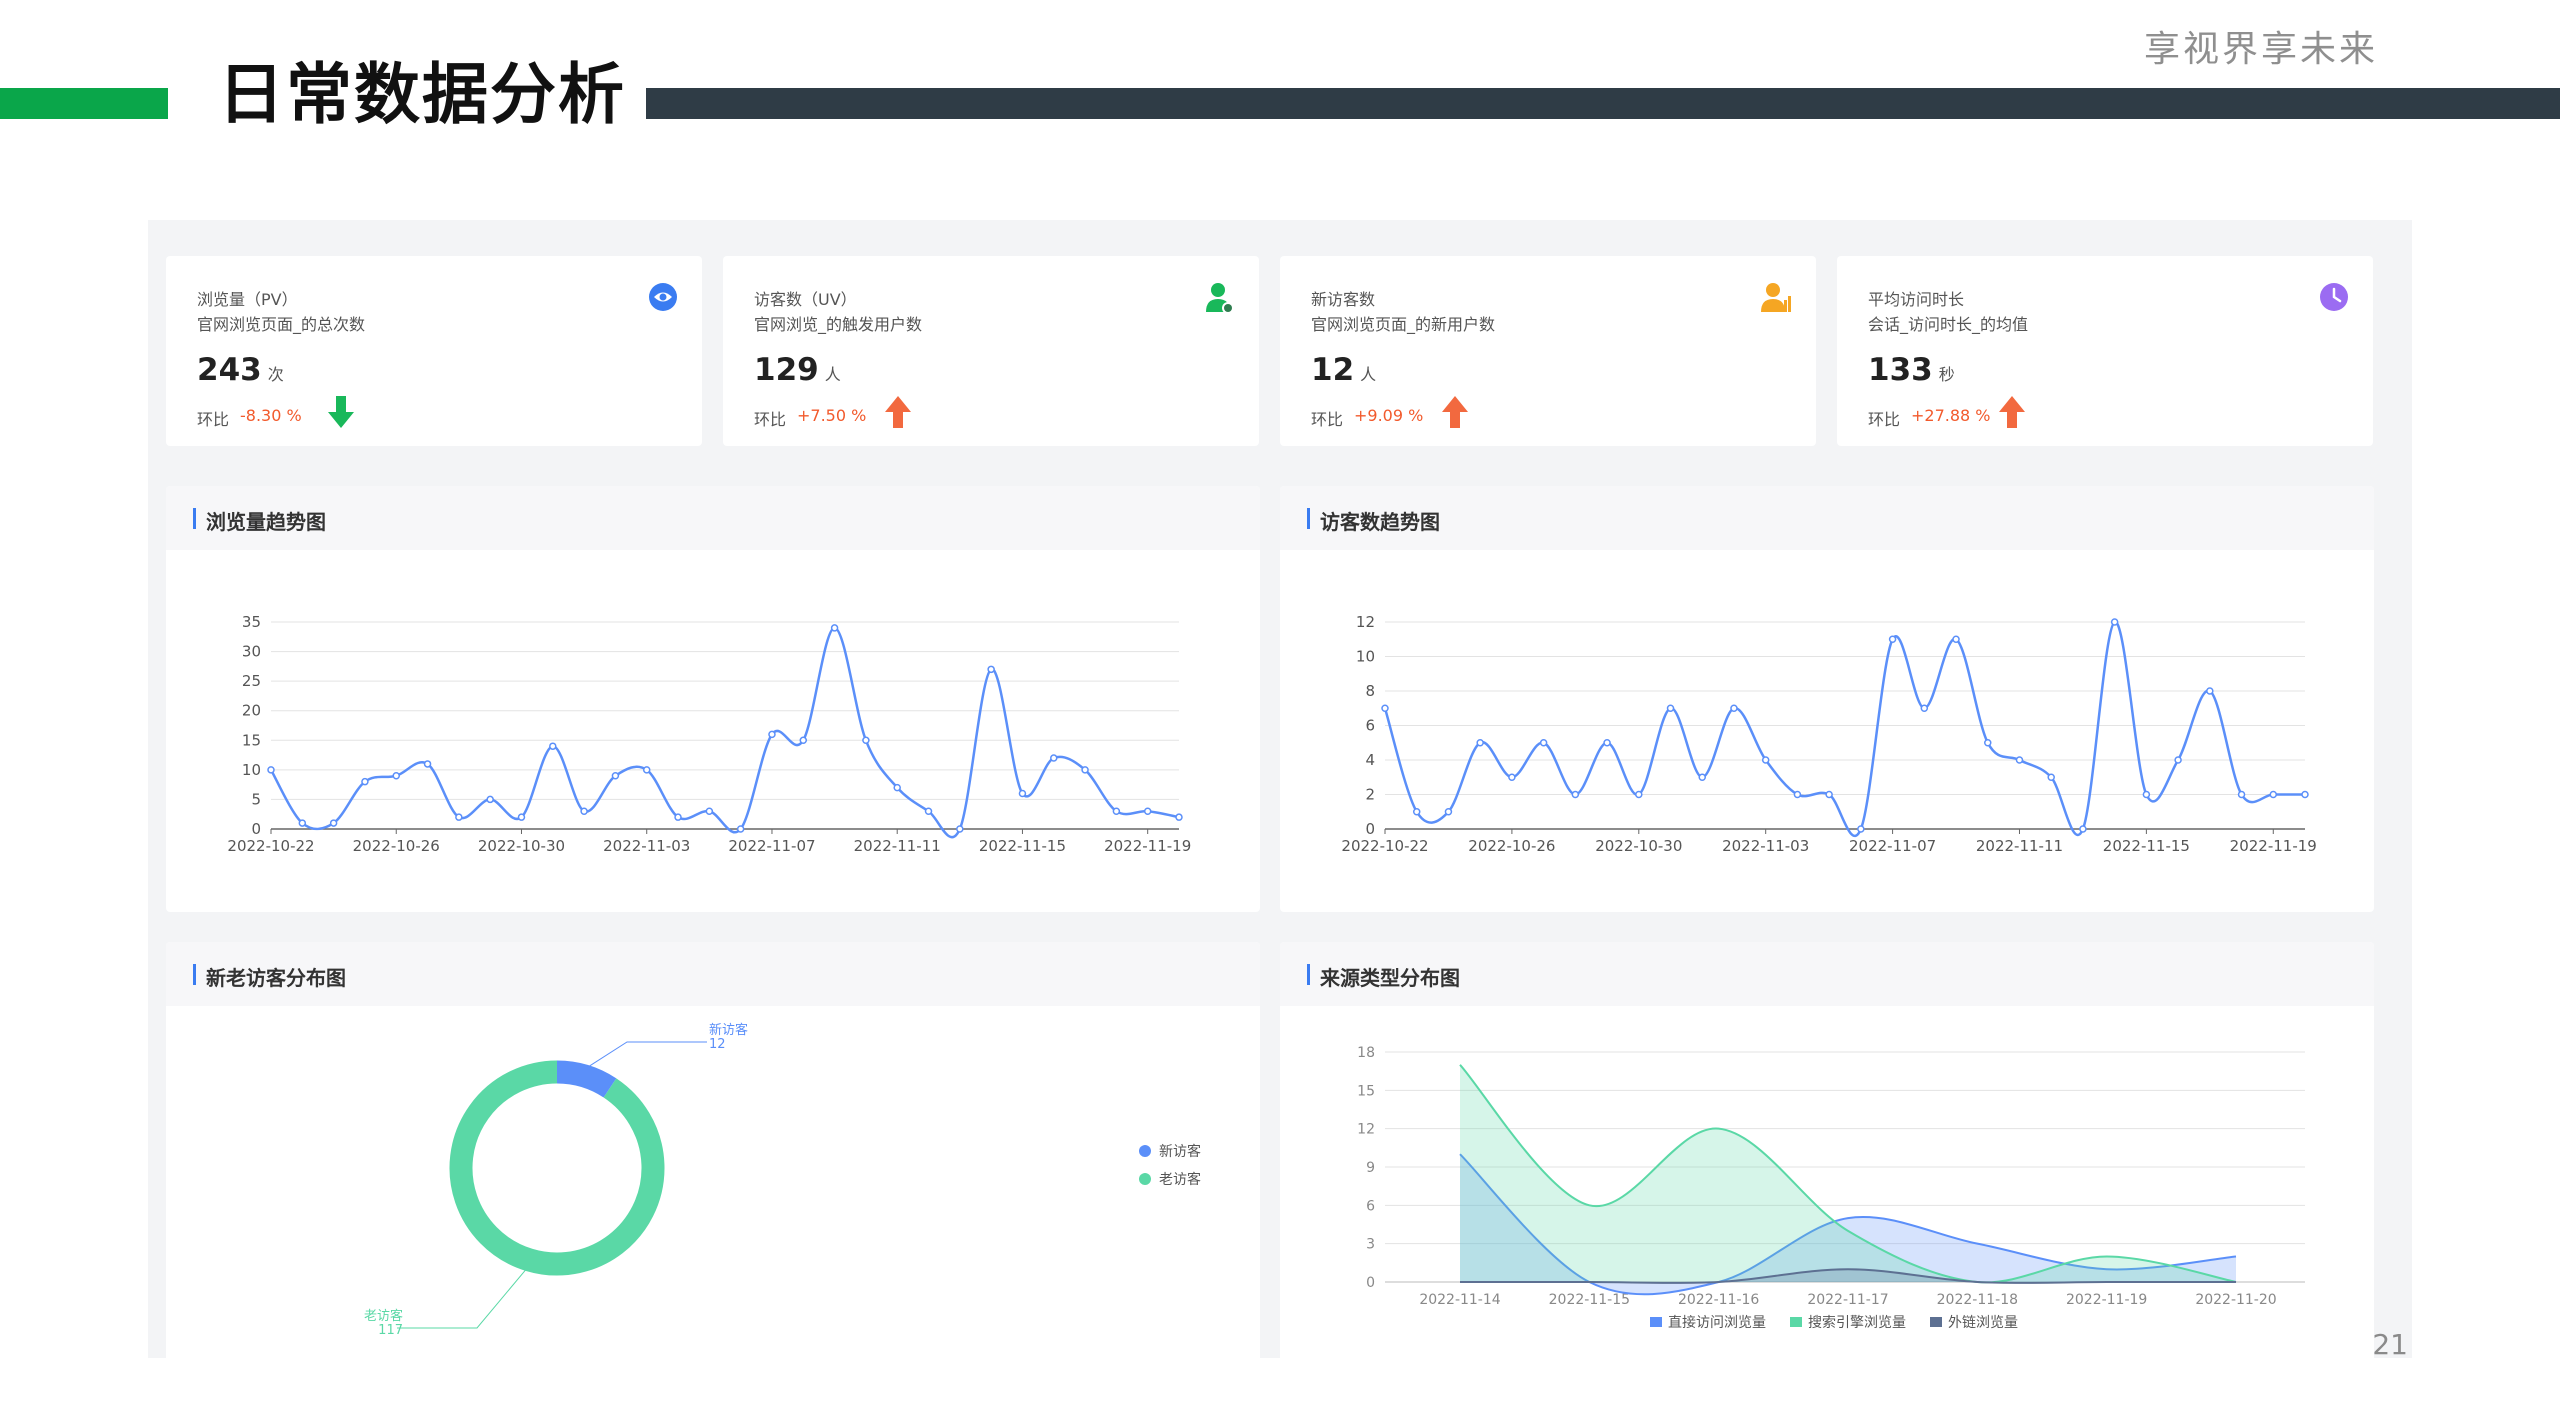 Image resolution: width=2560 pixels, height=1427 pixels. Describe the element at coordinates (256, 799) in the screenshot. I see `y-tick-label: 5` at that location.